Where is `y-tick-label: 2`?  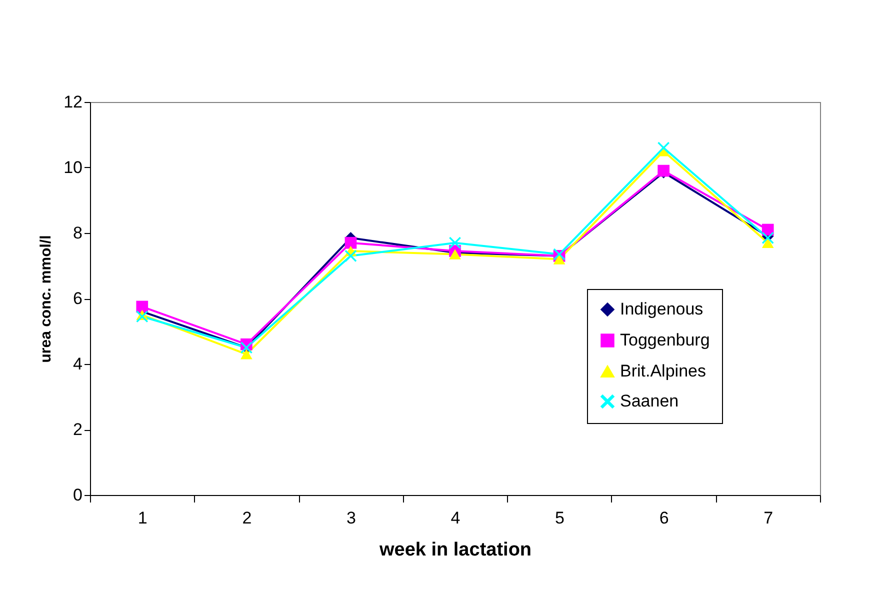 y-tick-label: 2 is located at coordinates (77, 429).